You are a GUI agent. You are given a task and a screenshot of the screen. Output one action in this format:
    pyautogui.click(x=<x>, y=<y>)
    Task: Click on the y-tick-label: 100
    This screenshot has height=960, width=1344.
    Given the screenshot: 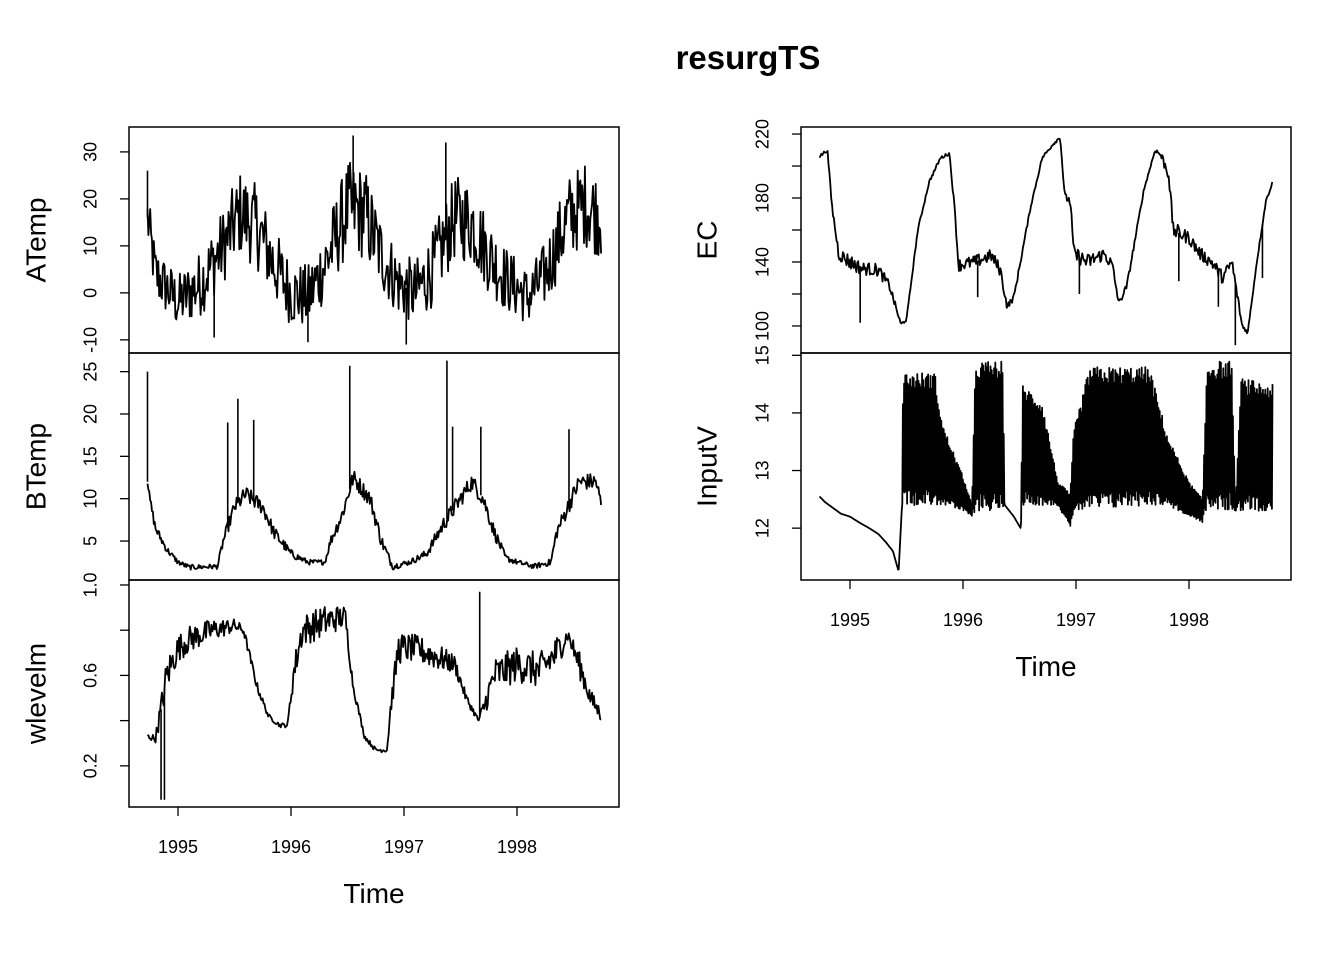 What is the action you would take?
    pyautogui.click(x=763, y=326)
    